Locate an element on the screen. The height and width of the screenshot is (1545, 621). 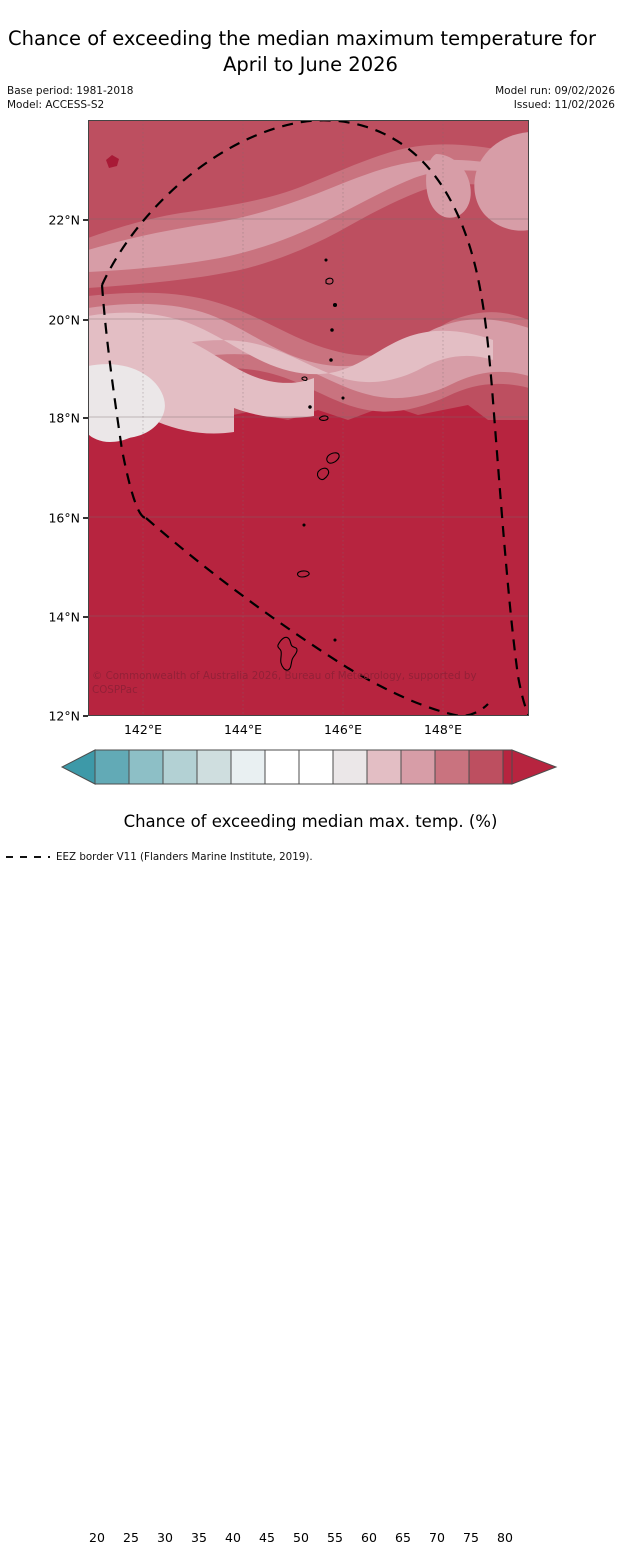
issued-text: Issued: 11/02/2026 is located at coordinates (564, 105).